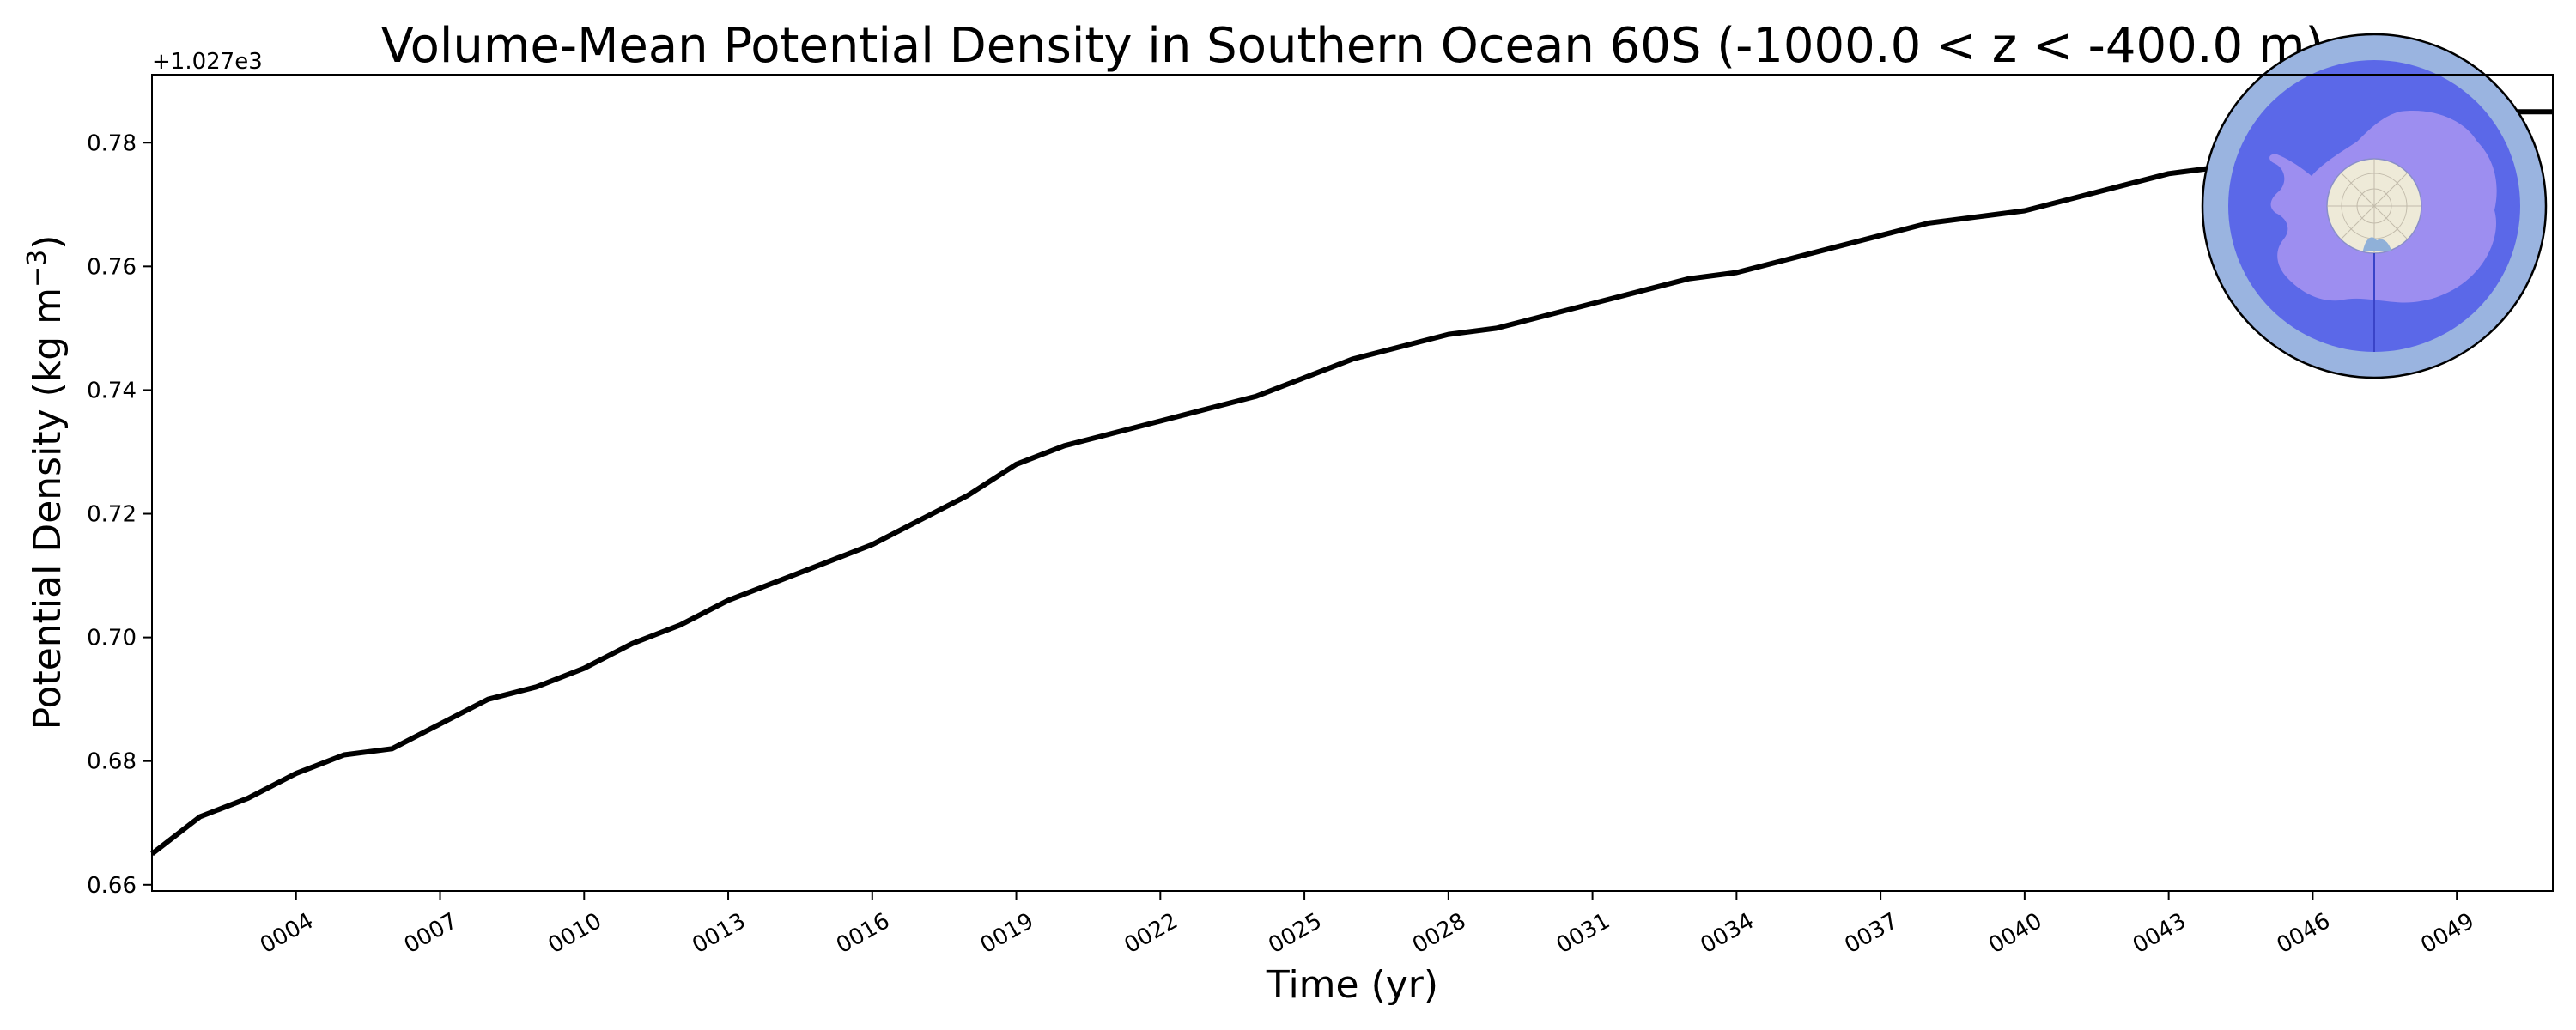 The width and height of the screenshot is (2576, 1030). Describe the element at coordinates (112, 886) in the screenshot. I see `y-tick-label: 0.66` at that location.